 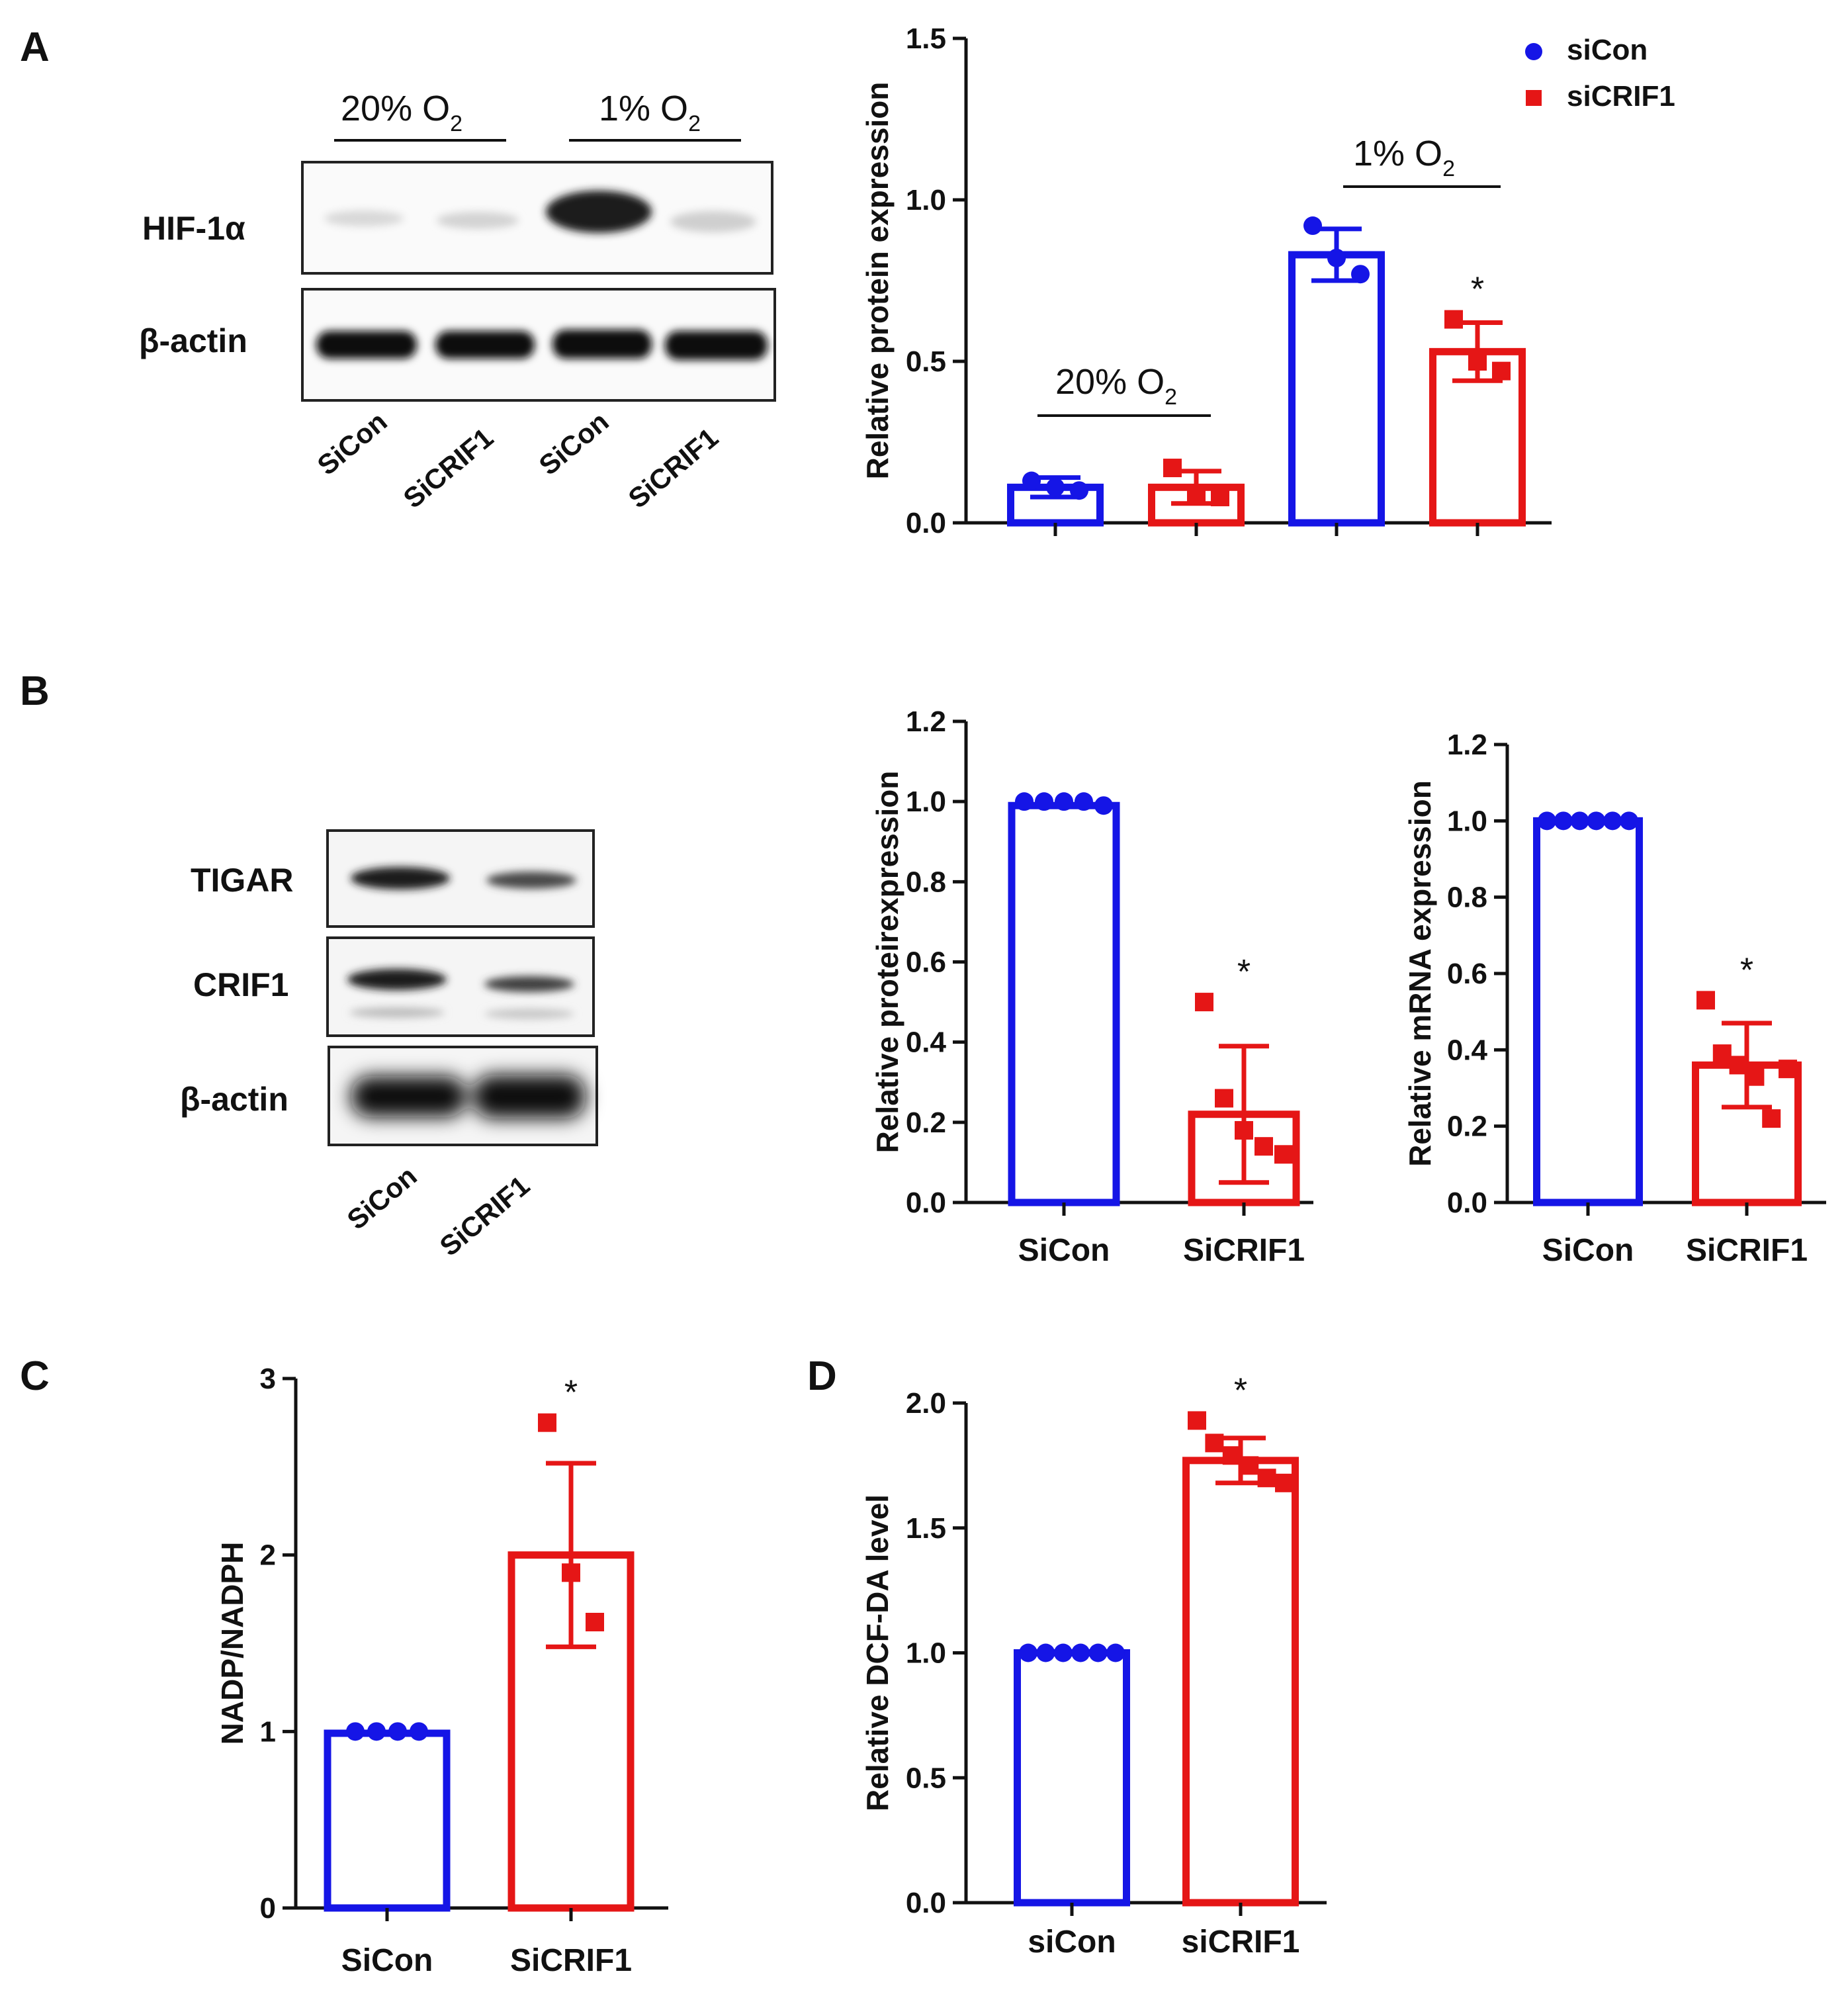 What do you see at coordinates (926, 1203) in the screenshot?
I see `chart-b1-ytick-label: 0.0` at bounding box center [926, 1203].